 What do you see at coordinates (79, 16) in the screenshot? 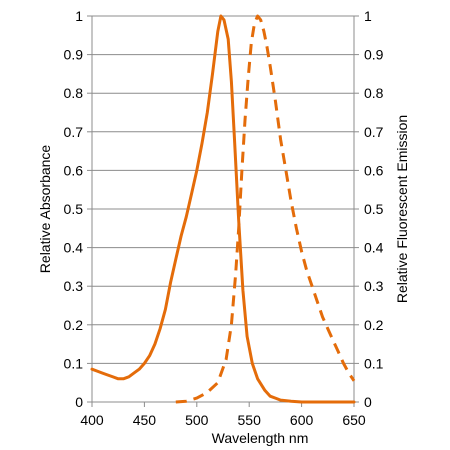
I see `left-y-tick-label: 1` at bounding box center [79, 16].